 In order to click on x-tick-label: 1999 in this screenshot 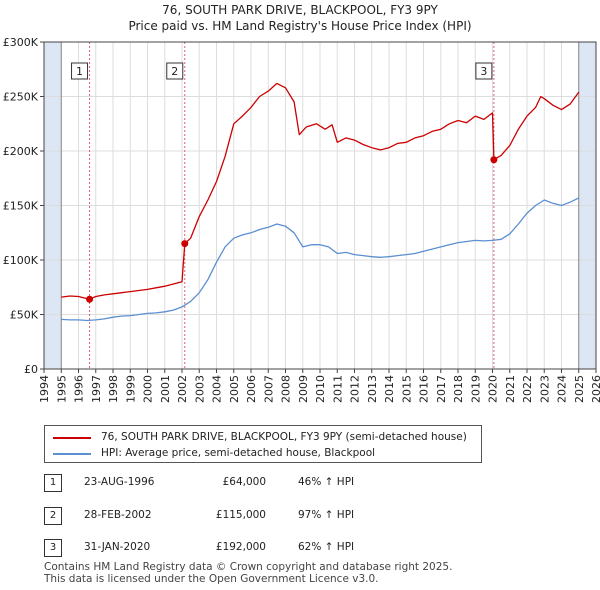, I will do `click(130, 389)`.